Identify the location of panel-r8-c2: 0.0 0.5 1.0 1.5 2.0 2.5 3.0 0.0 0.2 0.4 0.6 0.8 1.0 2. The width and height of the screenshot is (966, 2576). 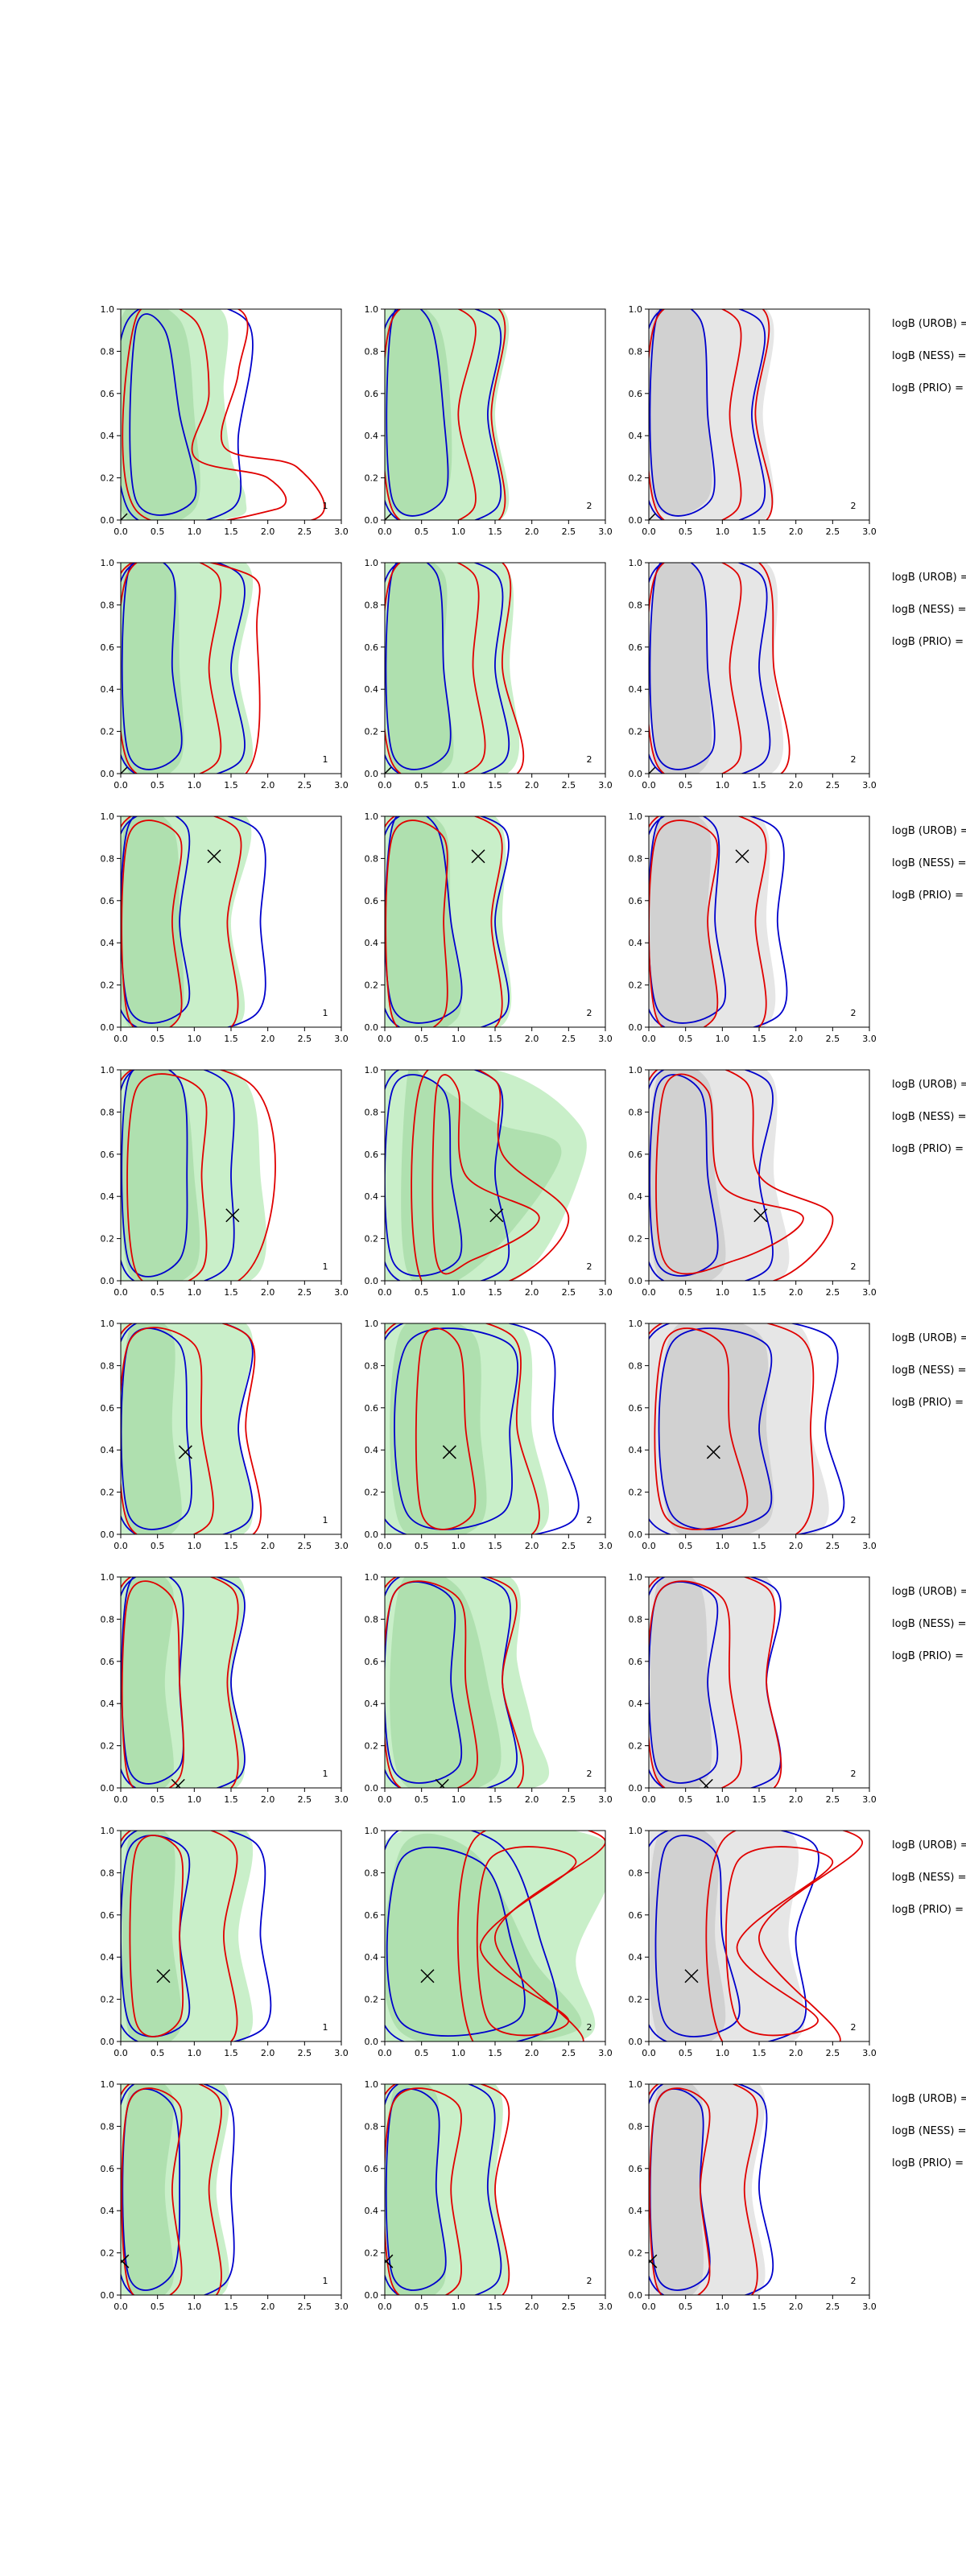
(489, 2195).